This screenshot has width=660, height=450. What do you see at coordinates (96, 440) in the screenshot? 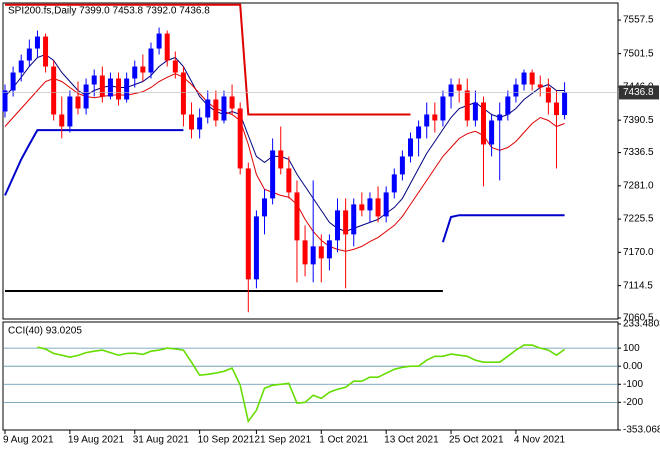
I see `x-tick-label: 19 Aug 2021` at bounding box center [96, 440].